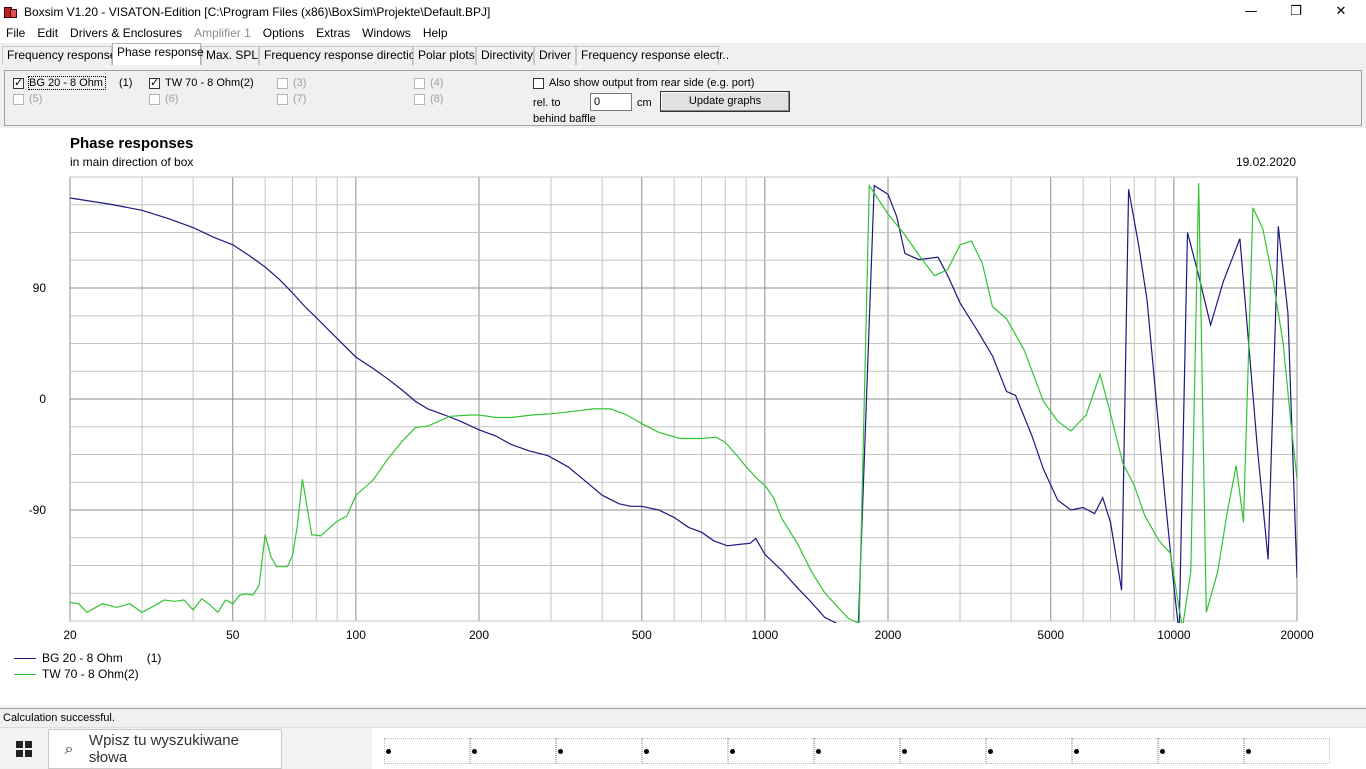  I want to click on taskbar: ⌕ Wpisz tu wyszukiwane słowa, so click(683, 748).